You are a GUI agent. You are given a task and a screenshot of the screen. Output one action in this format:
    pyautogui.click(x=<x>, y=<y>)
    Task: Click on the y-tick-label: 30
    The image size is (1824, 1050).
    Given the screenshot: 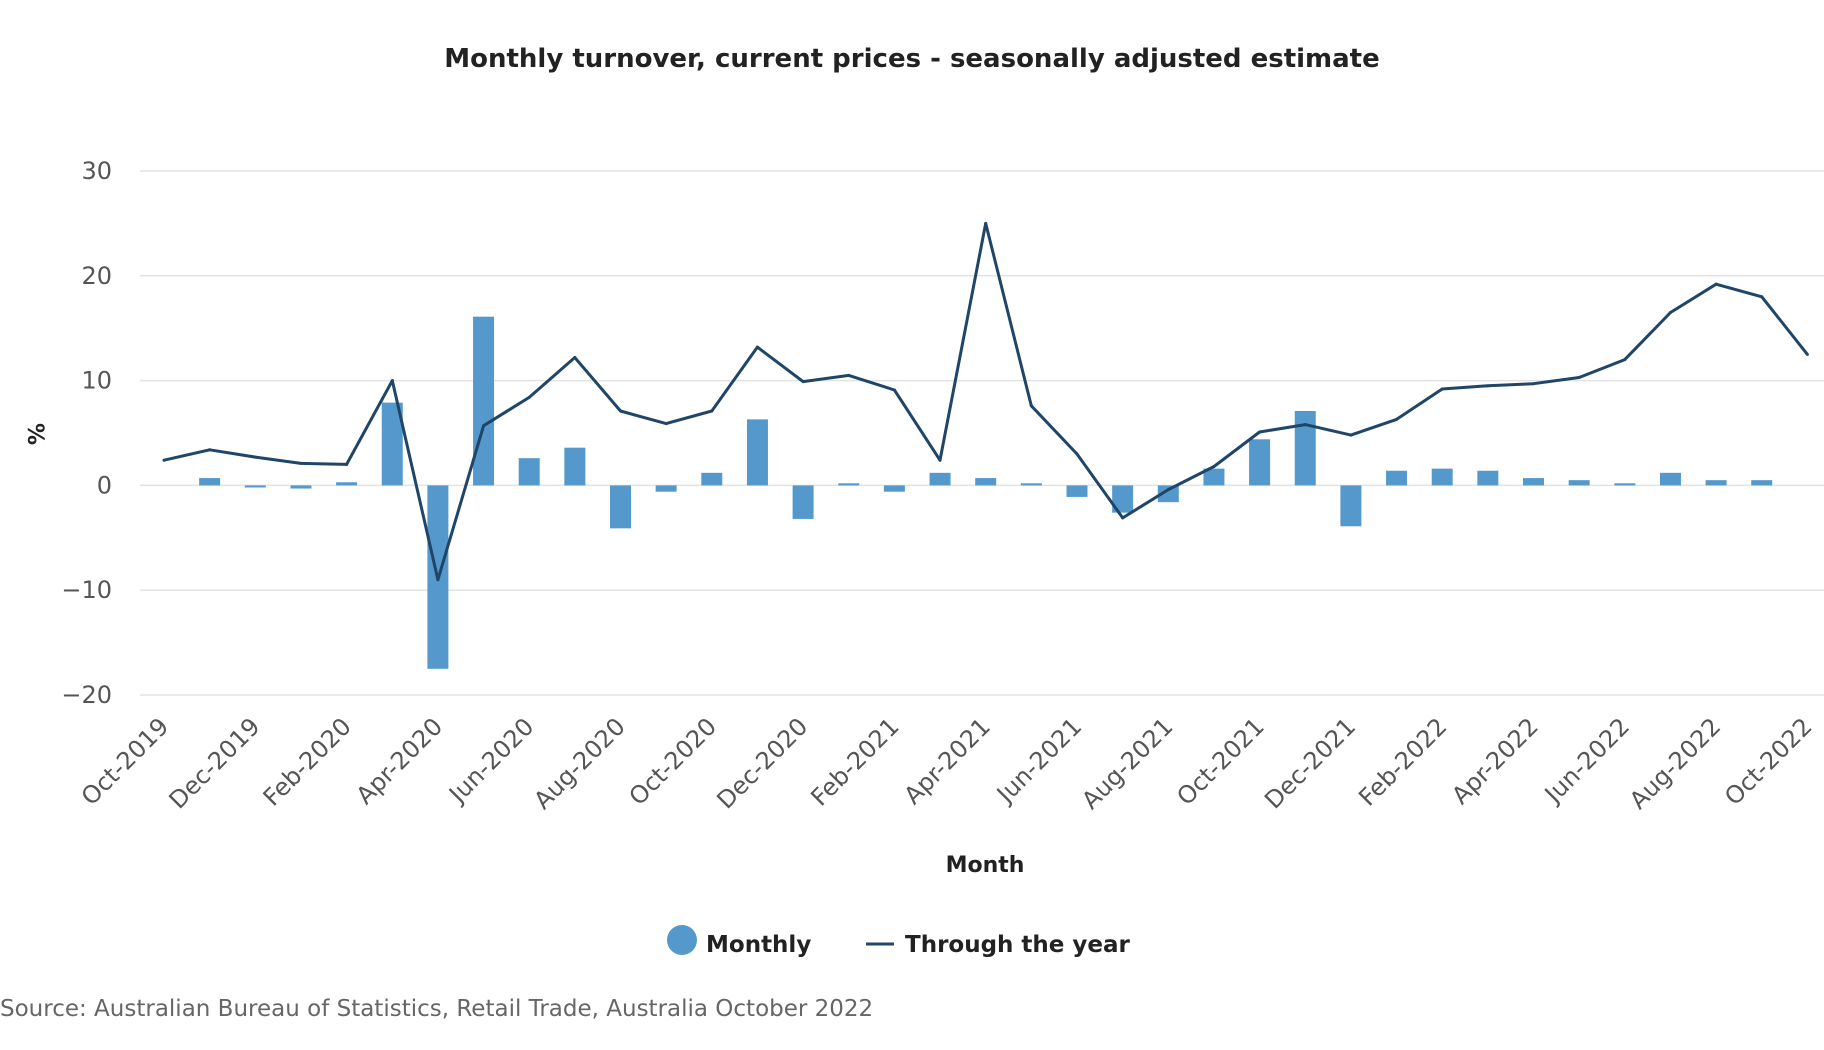 What is the action you would take?
    pyautogui.click(x=96, y=171)
    